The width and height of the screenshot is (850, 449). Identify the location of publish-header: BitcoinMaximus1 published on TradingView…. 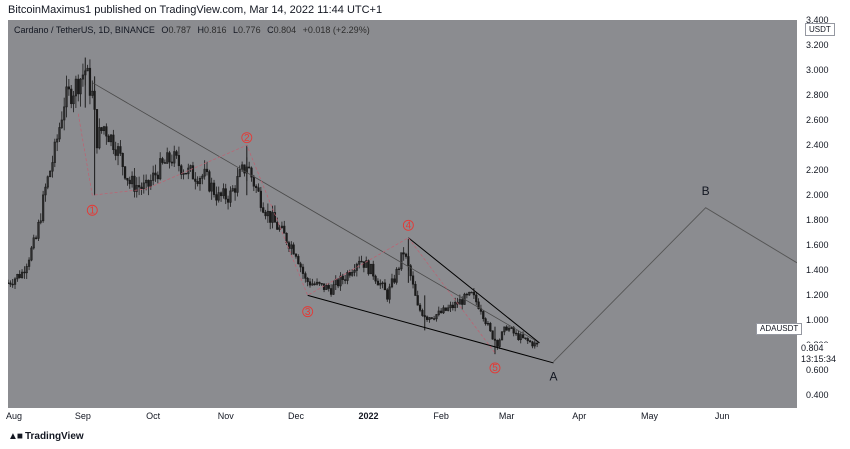
(195, 10).